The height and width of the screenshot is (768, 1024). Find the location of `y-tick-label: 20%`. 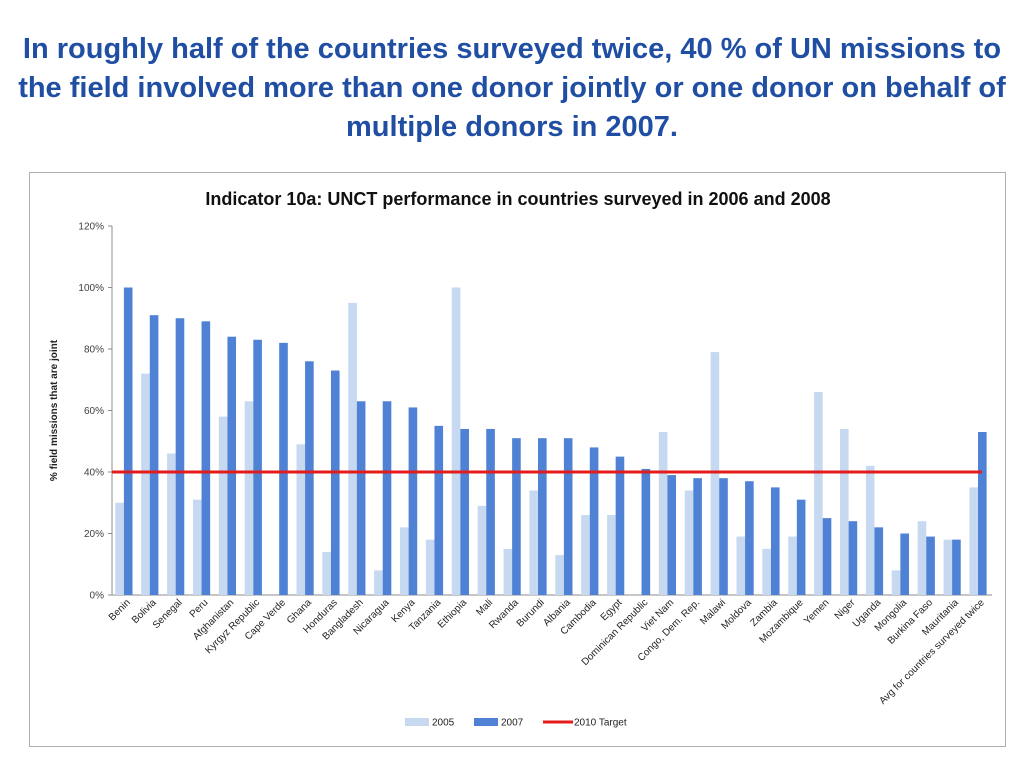

y-tick-label: 20% is located at coordinates (94, 534).